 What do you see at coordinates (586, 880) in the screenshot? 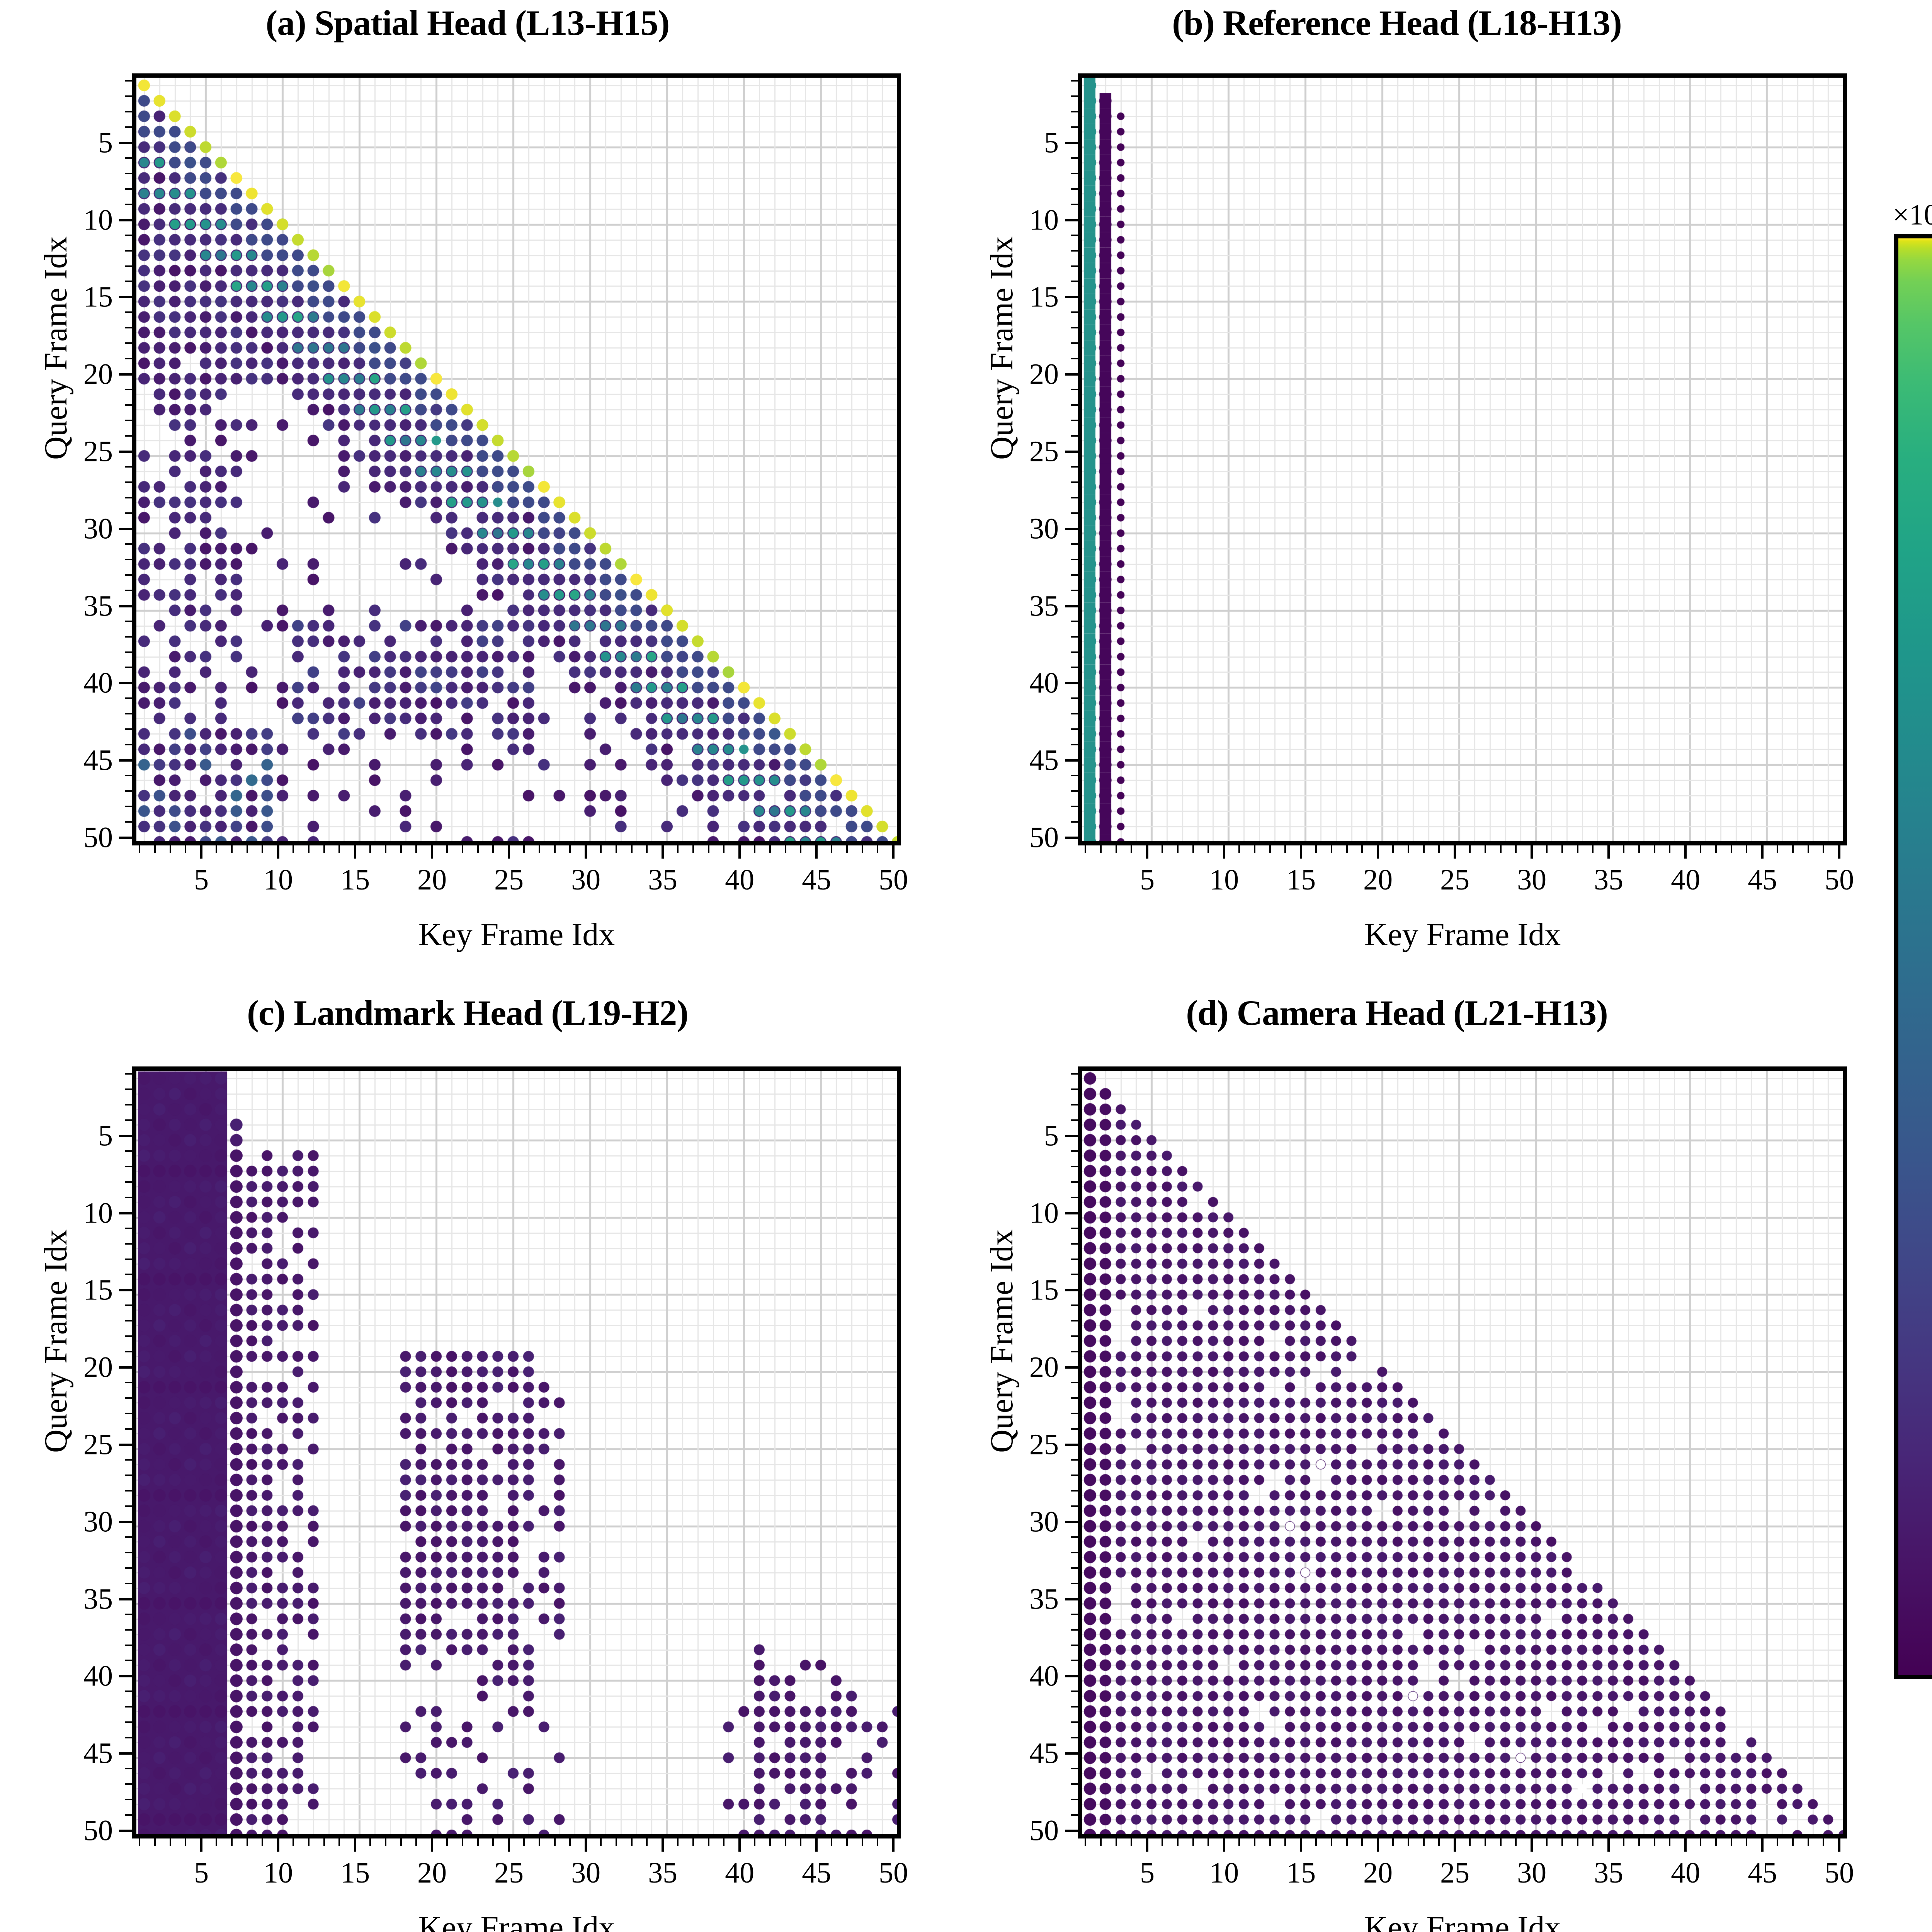
I see `panel-xticklabel: 30` at bounding box center [586, 880].